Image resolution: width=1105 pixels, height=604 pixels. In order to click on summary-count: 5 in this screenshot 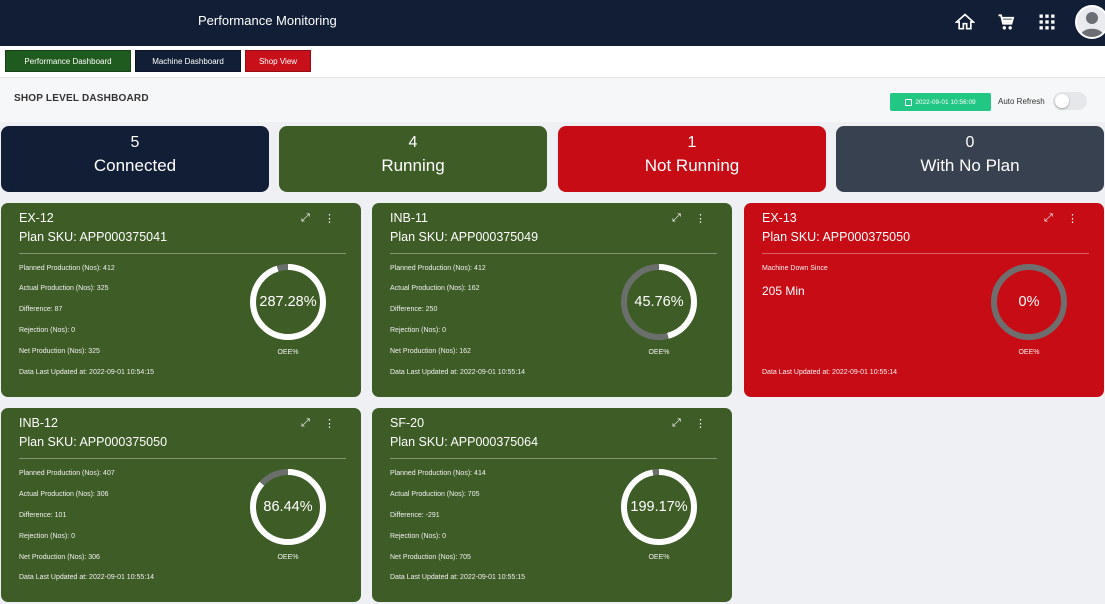, I will do `click(135, 142)`.